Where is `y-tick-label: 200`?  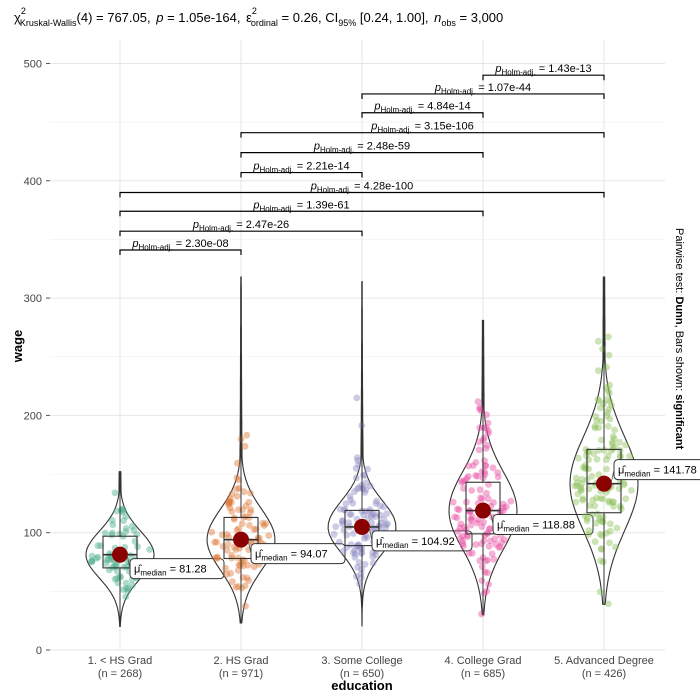
y-tick-label: 200 is located at coordinates (33, 416).